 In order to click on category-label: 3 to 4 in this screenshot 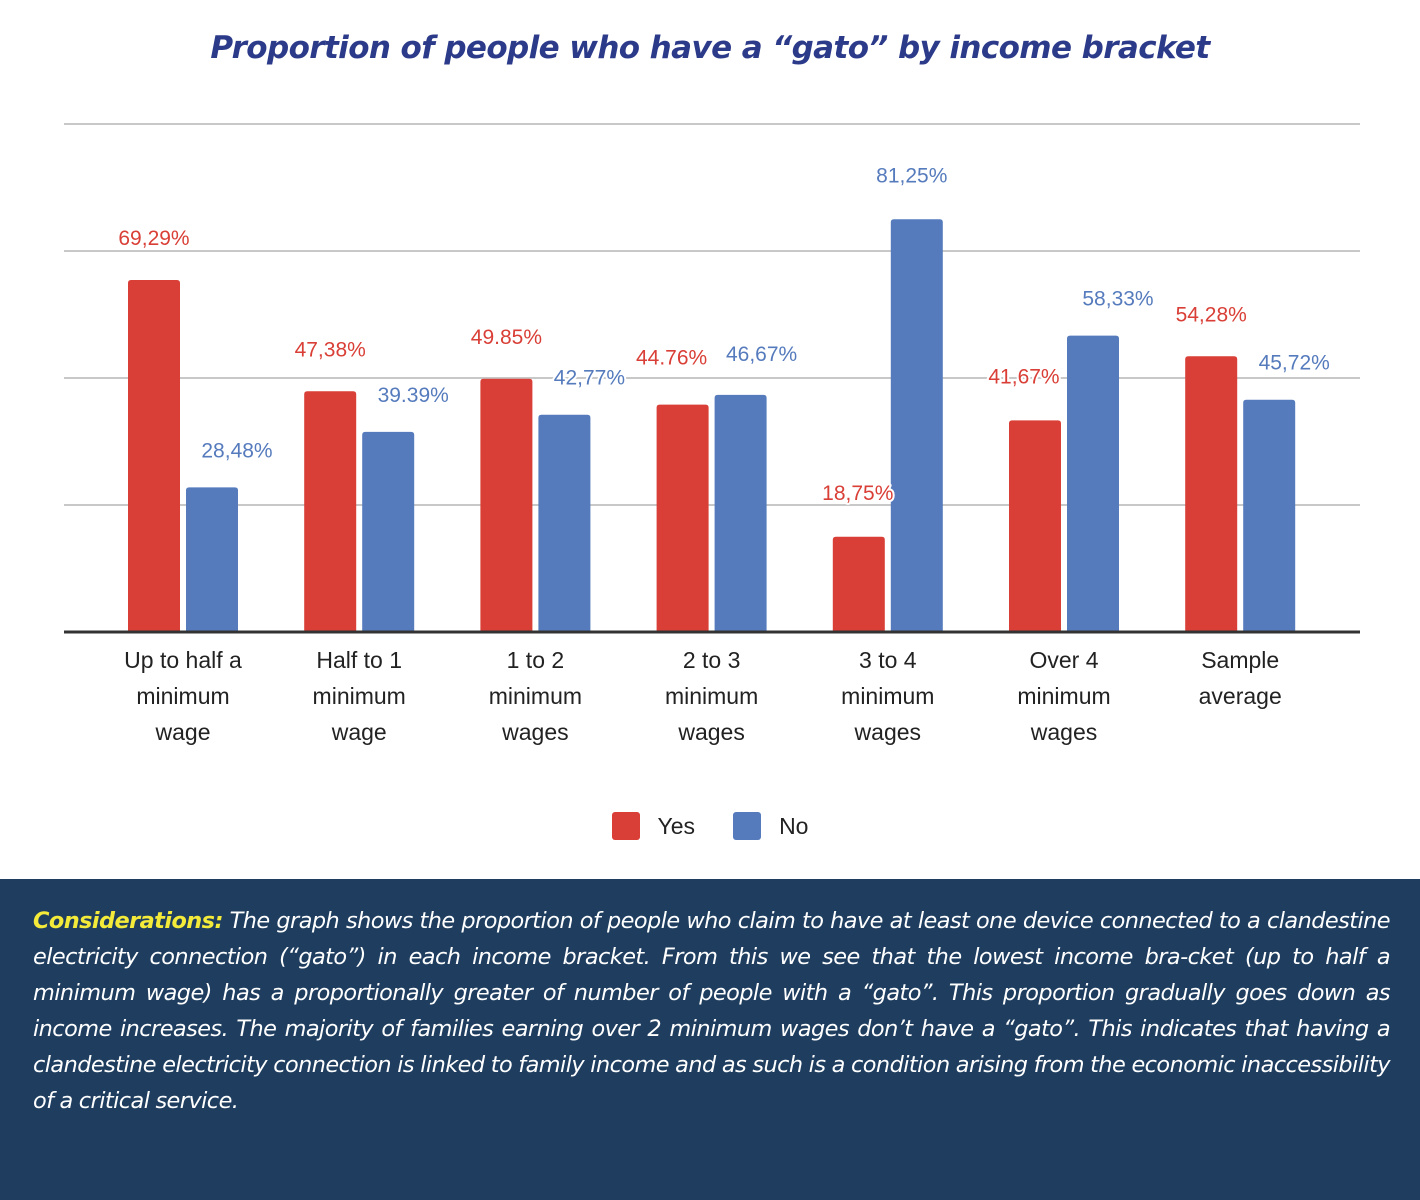, I will do `click(888, 660)`.